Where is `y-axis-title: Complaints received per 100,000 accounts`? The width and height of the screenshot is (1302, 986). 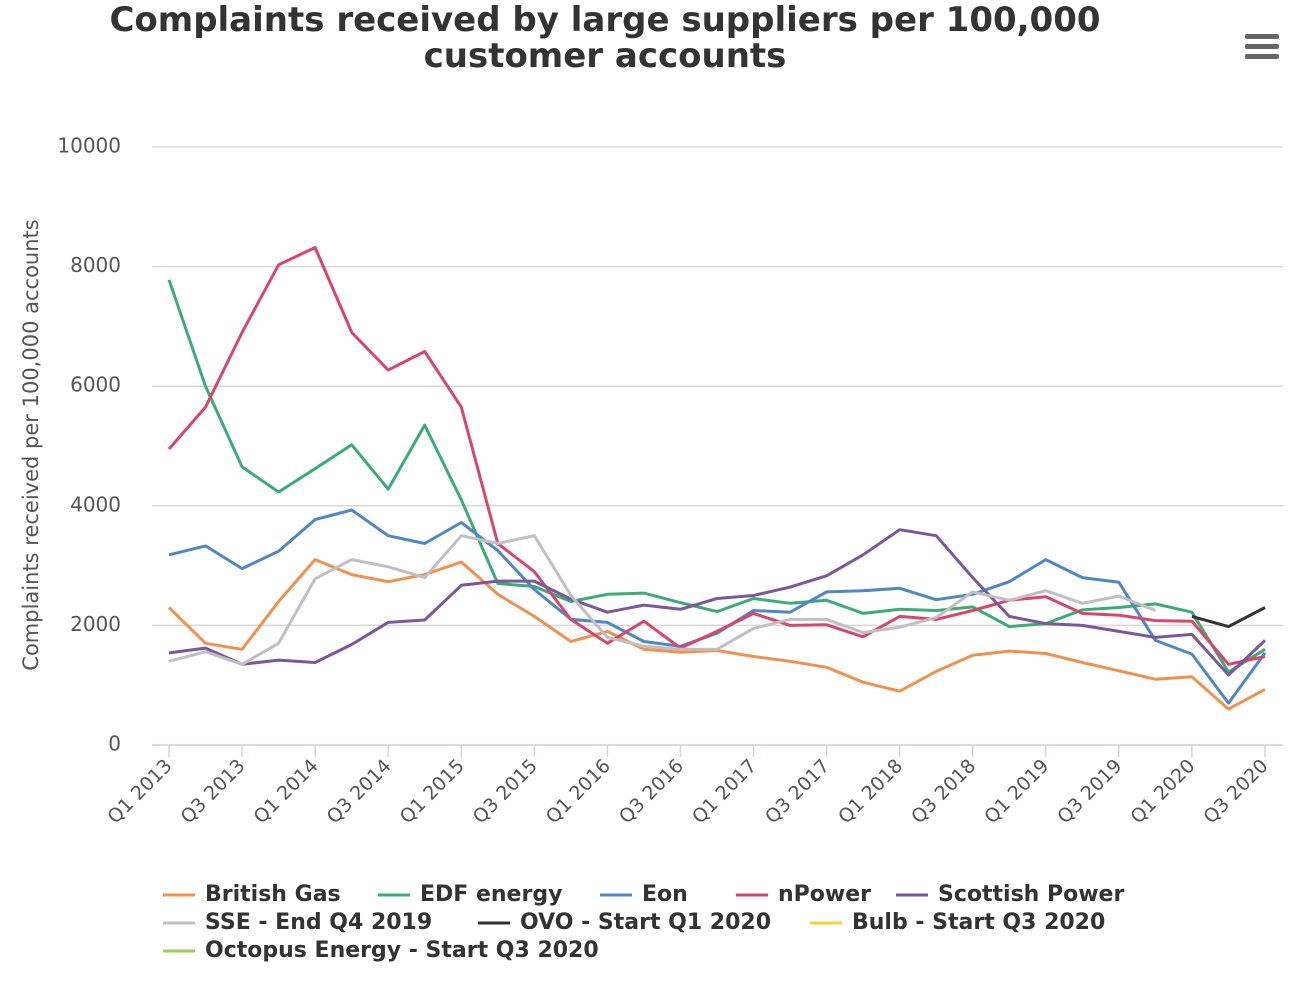 y-axis-title: Complaints received per 100,000 accounts is located at coordinates (31, 444).